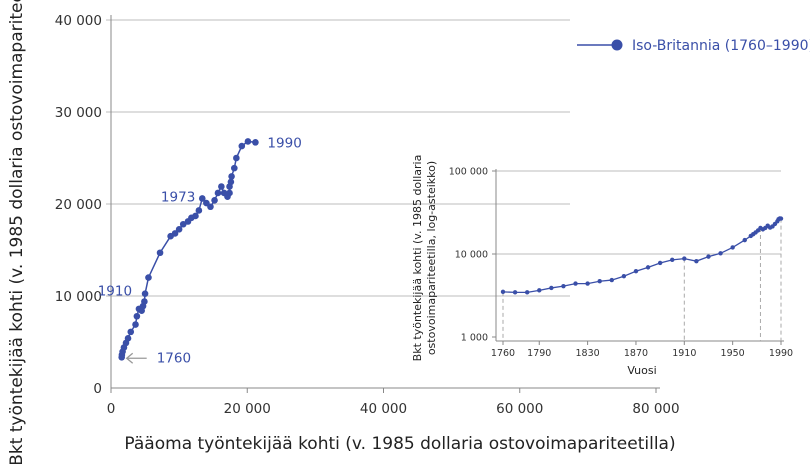 Image resolution: width=810 pixels, height=464 pixels. What do you see at coordinates (111, 409) in the screenshot?
I see `main-x-tick-label: 0` at bounding box center [111, 409].